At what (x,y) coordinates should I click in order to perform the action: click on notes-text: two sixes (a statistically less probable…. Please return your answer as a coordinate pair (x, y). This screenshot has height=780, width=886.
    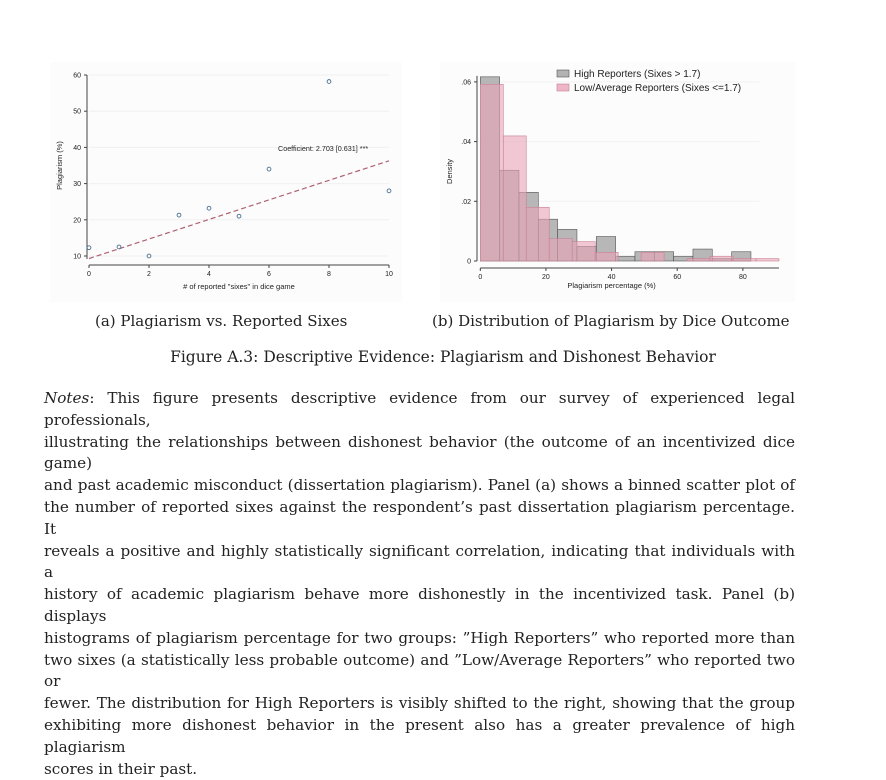
    Looking at the image, I should click on (419, 670).